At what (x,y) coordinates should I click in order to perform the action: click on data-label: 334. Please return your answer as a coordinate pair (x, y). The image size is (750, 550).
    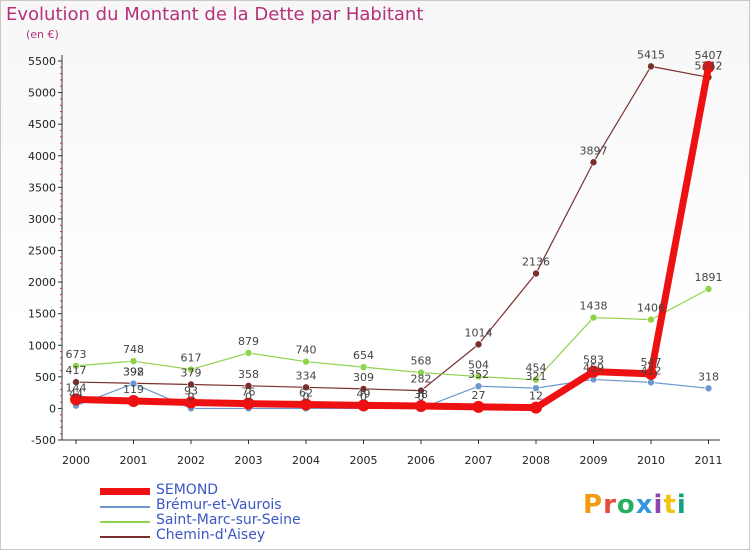
    Looking at the image, I should click on (306, 375).